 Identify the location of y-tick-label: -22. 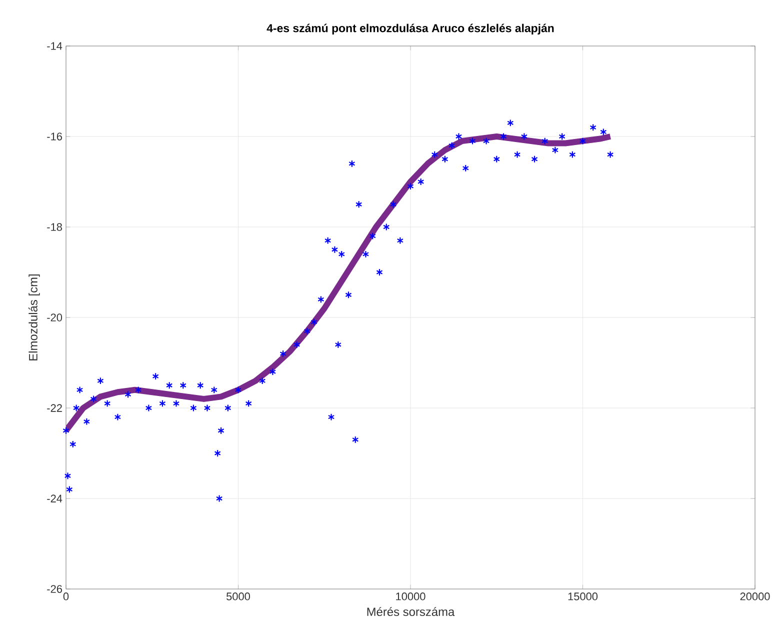
(54, 408).